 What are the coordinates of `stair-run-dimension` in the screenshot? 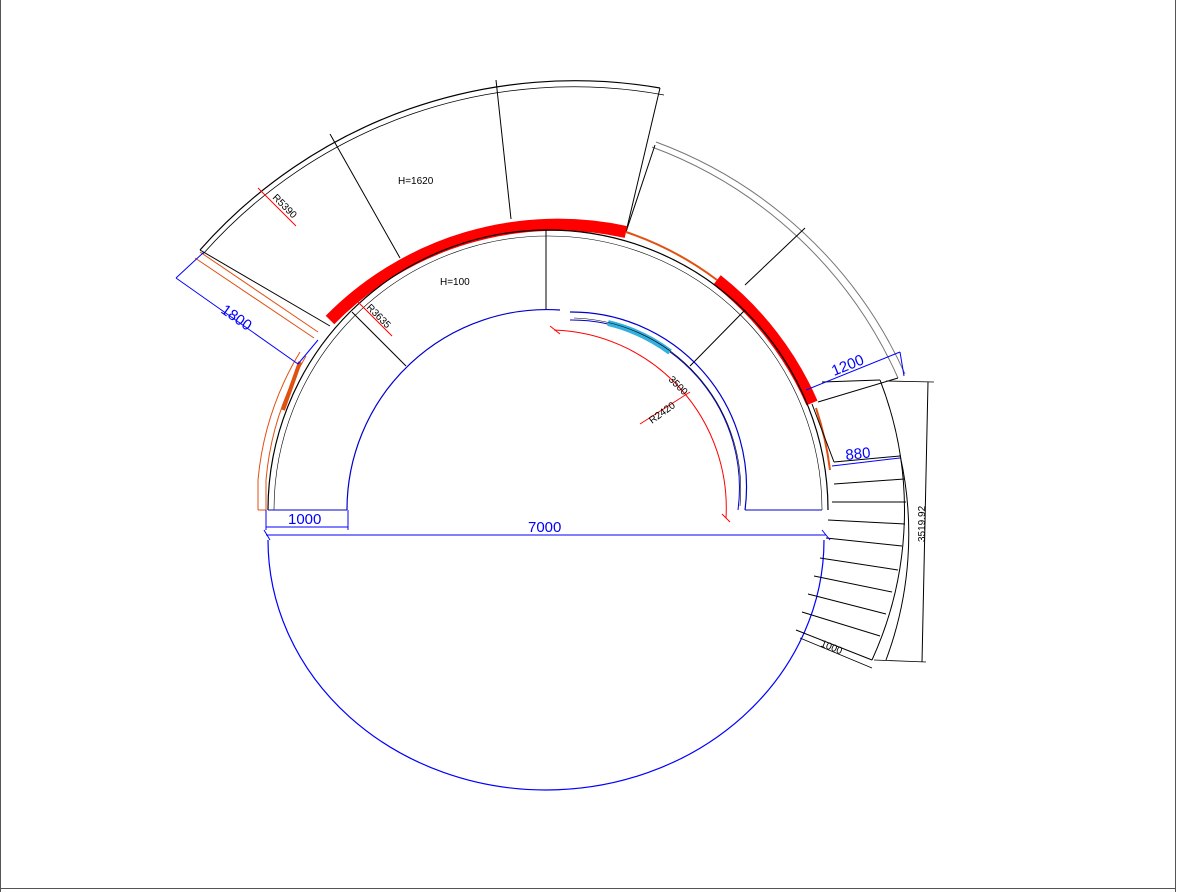 It's located at (867, 524).